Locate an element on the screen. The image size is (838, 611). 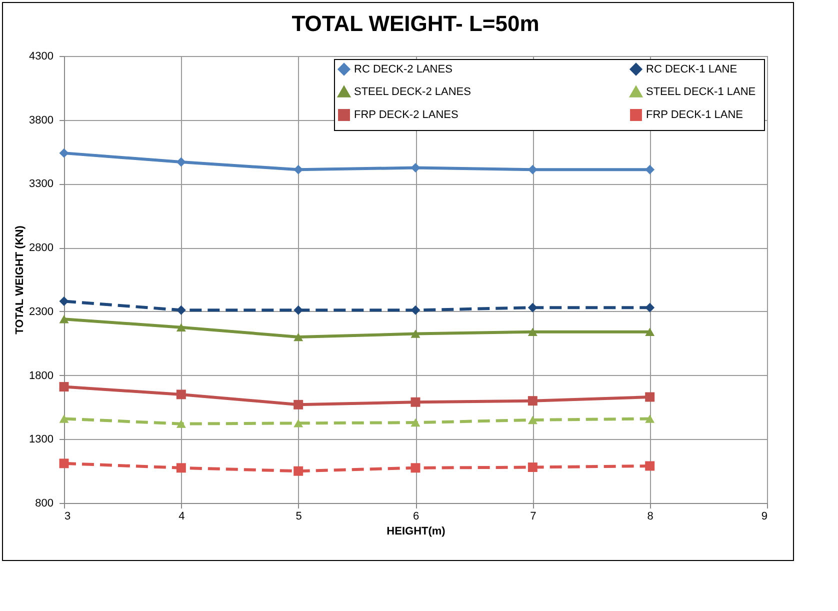
x-tick-label: 6 is located at coordinates (416, 516).